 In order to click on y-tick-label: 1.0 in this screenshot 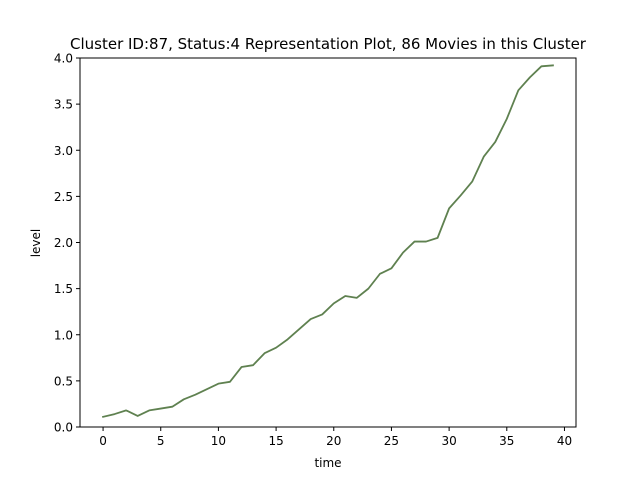, I will do `click(63, 335)`.